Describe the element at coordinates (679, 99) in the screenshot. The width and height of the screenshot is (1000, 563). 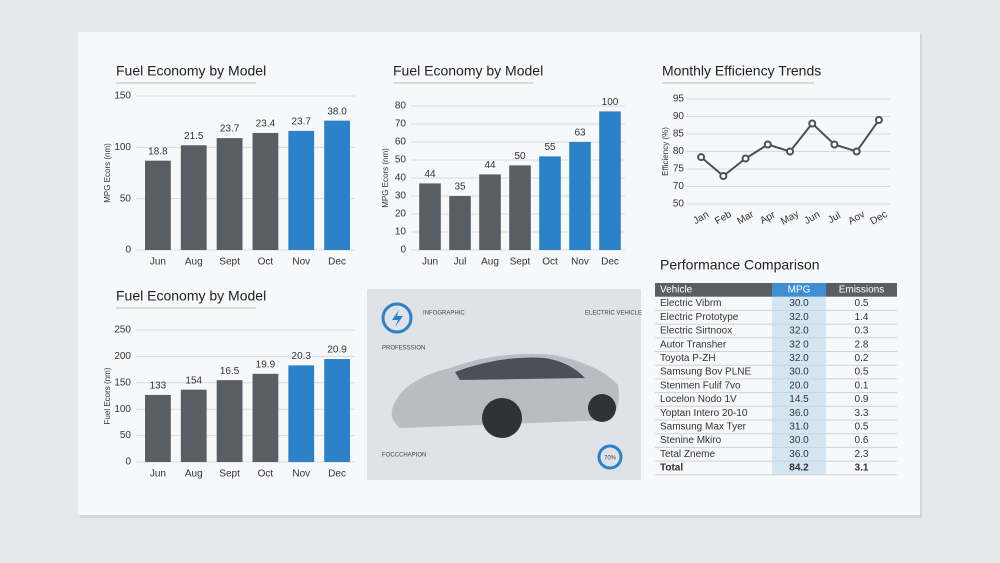
I see `y-tick-label: 95` at that location.